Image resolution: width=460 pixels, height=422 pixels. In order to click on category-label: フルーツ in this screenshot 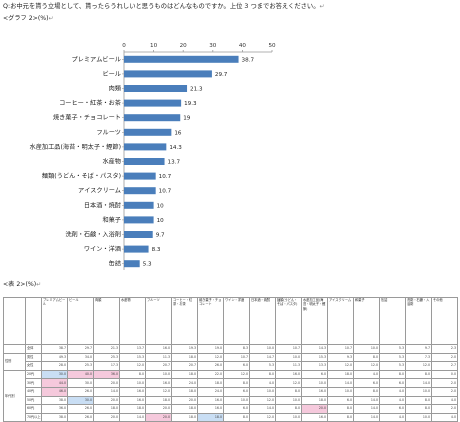, I will do `click(108, 132)`.